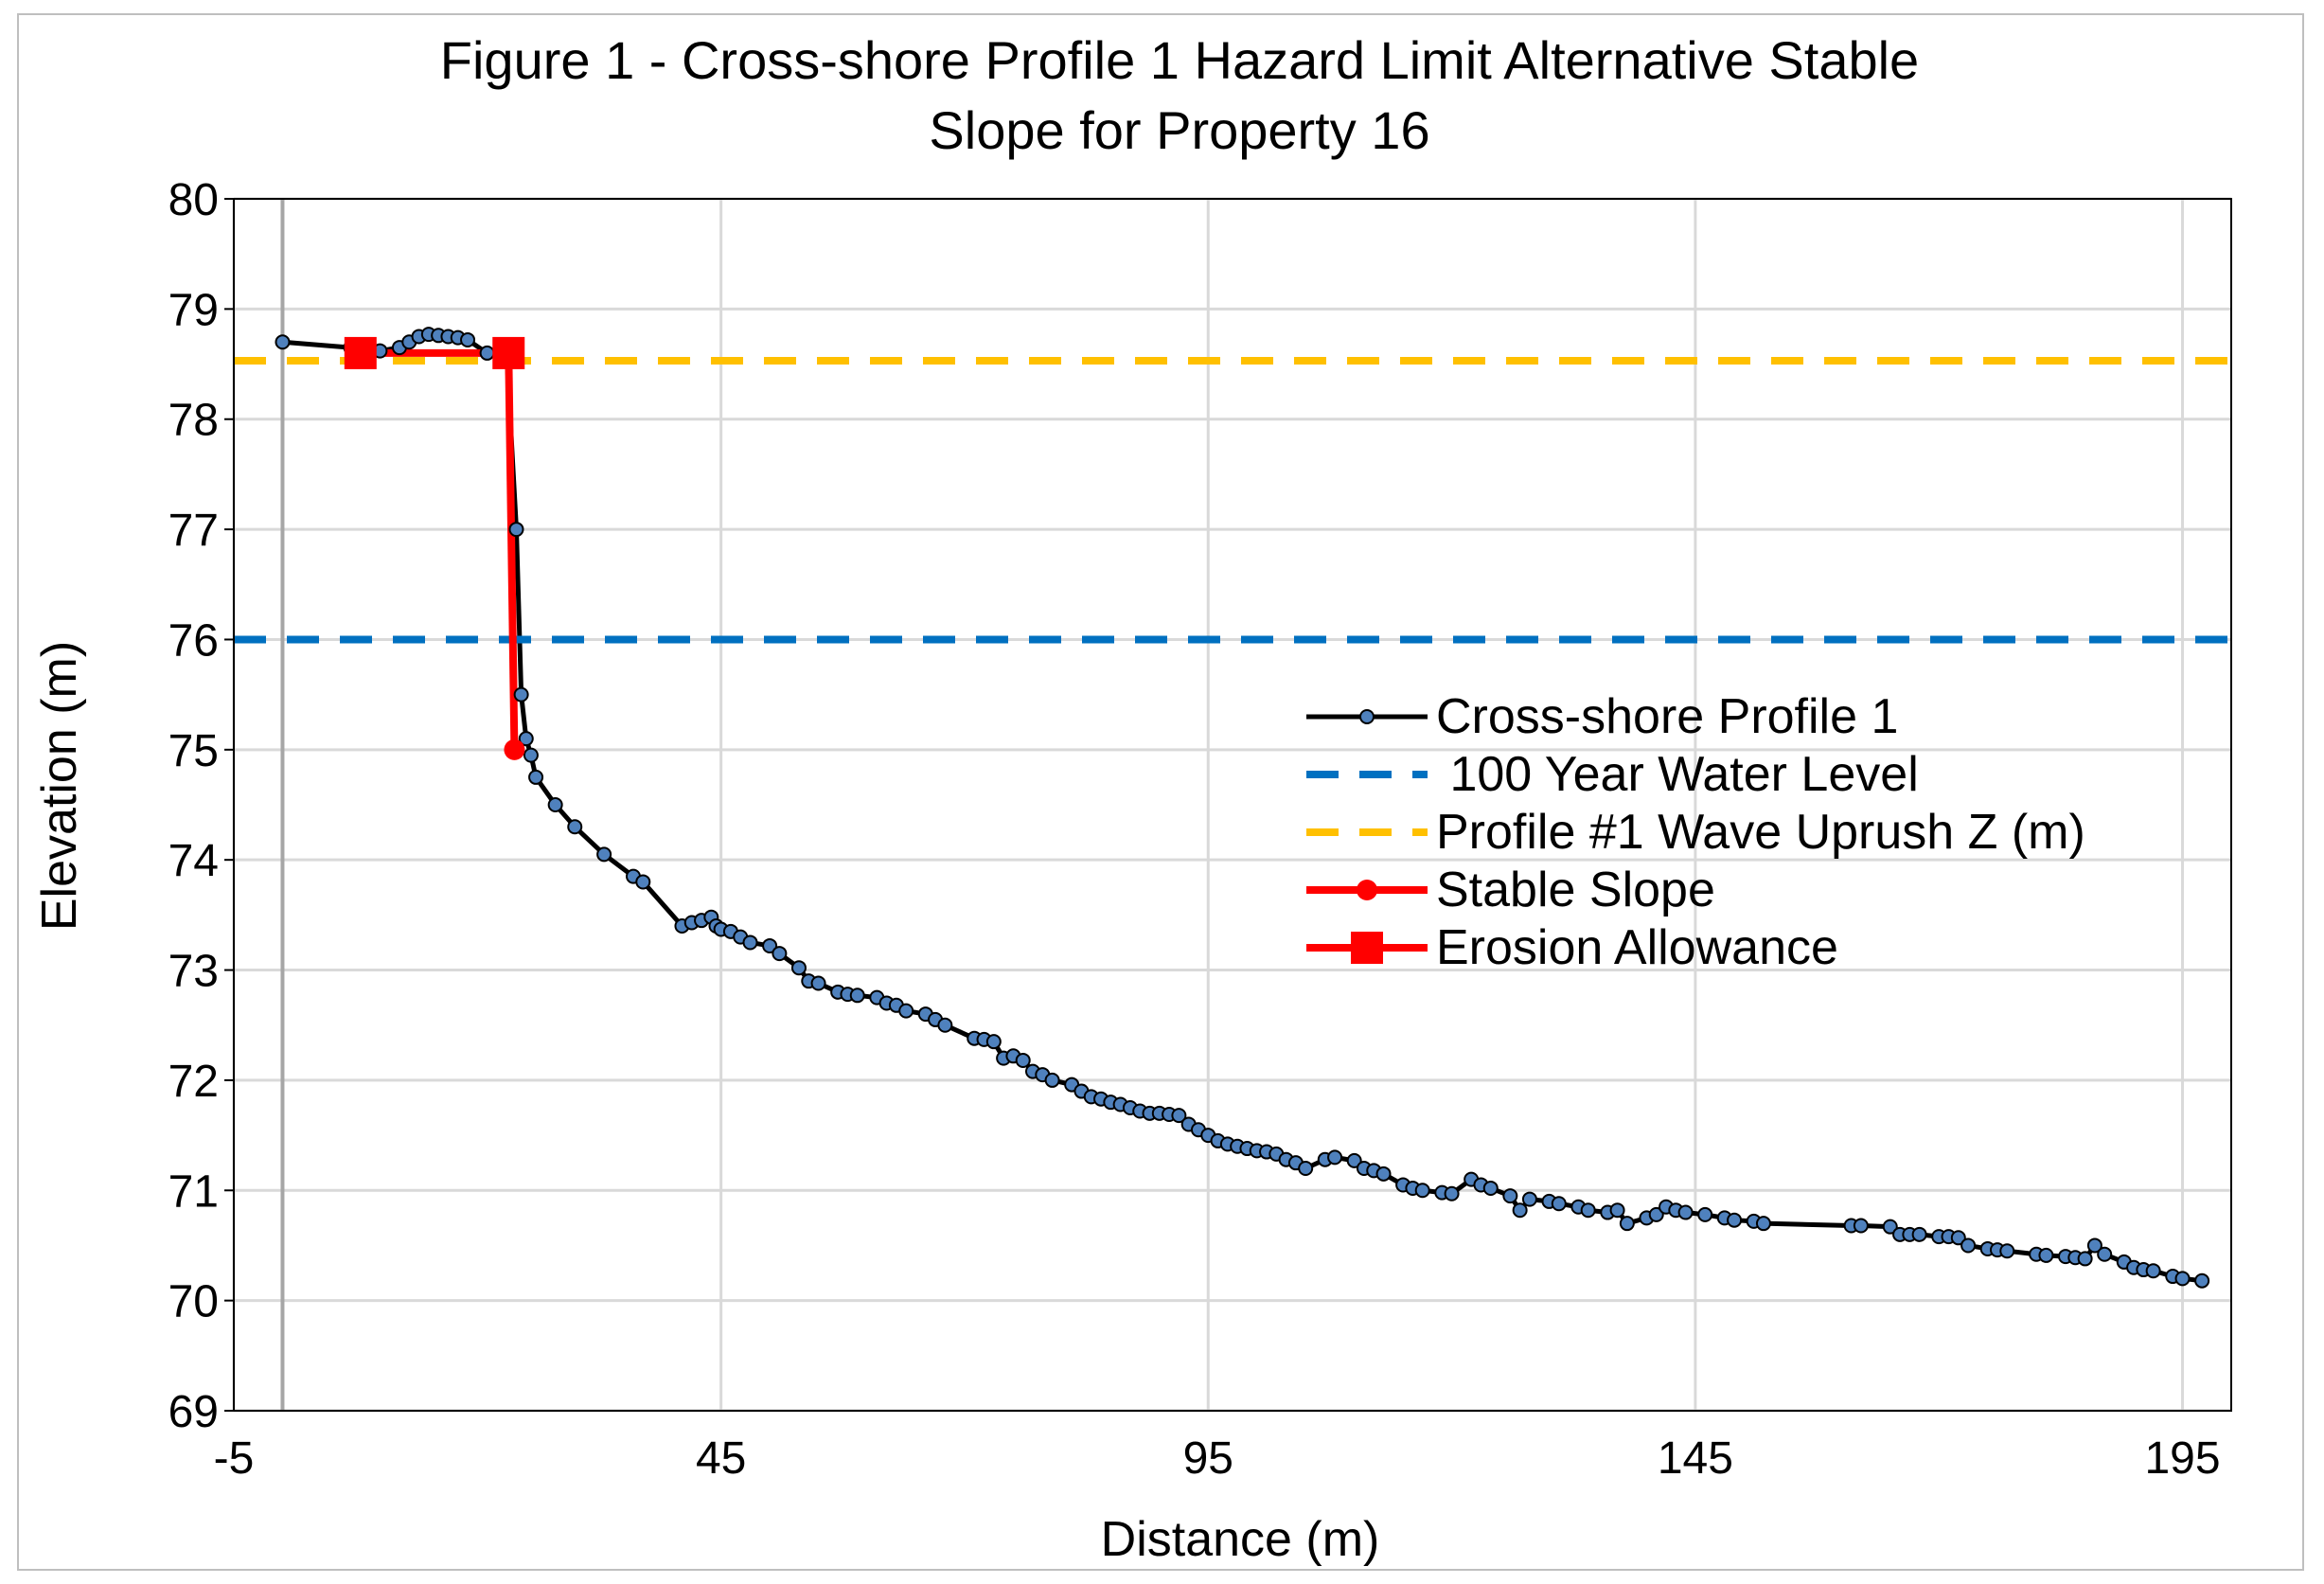 The height and width of the screenshot is (1584, 2324). Describe the element at coordinates (194, 1192) in the screenshot. I see `y-tick-label: 71` at that location.